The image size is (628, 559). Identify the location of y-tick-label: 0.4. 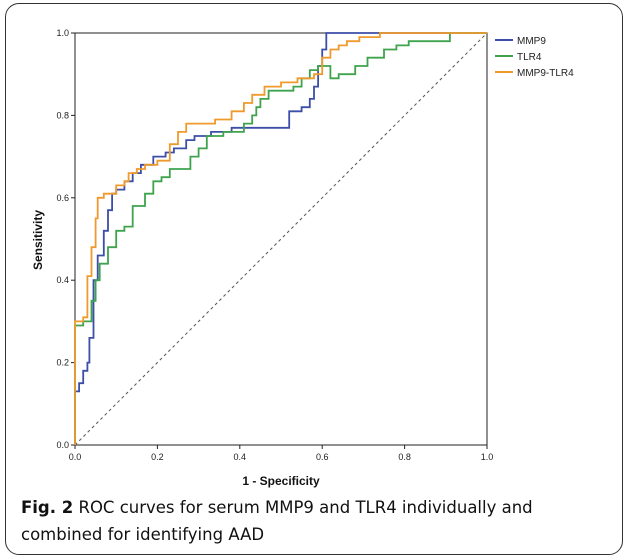
(62, 280).